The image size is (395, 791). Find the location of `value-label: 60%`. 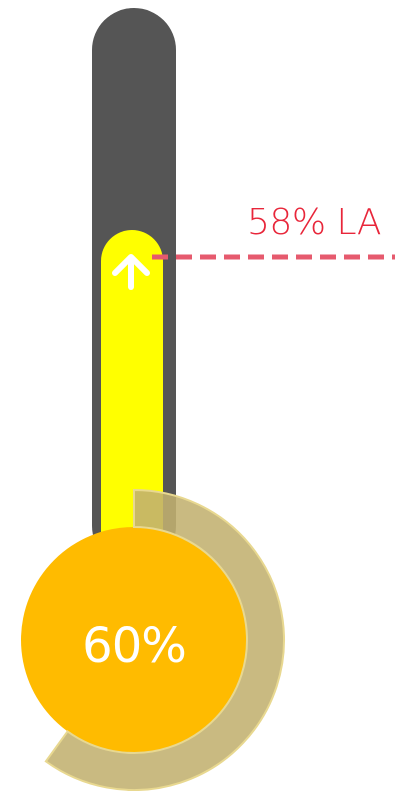

value-label: 60% is located at coordinates (134, 646).